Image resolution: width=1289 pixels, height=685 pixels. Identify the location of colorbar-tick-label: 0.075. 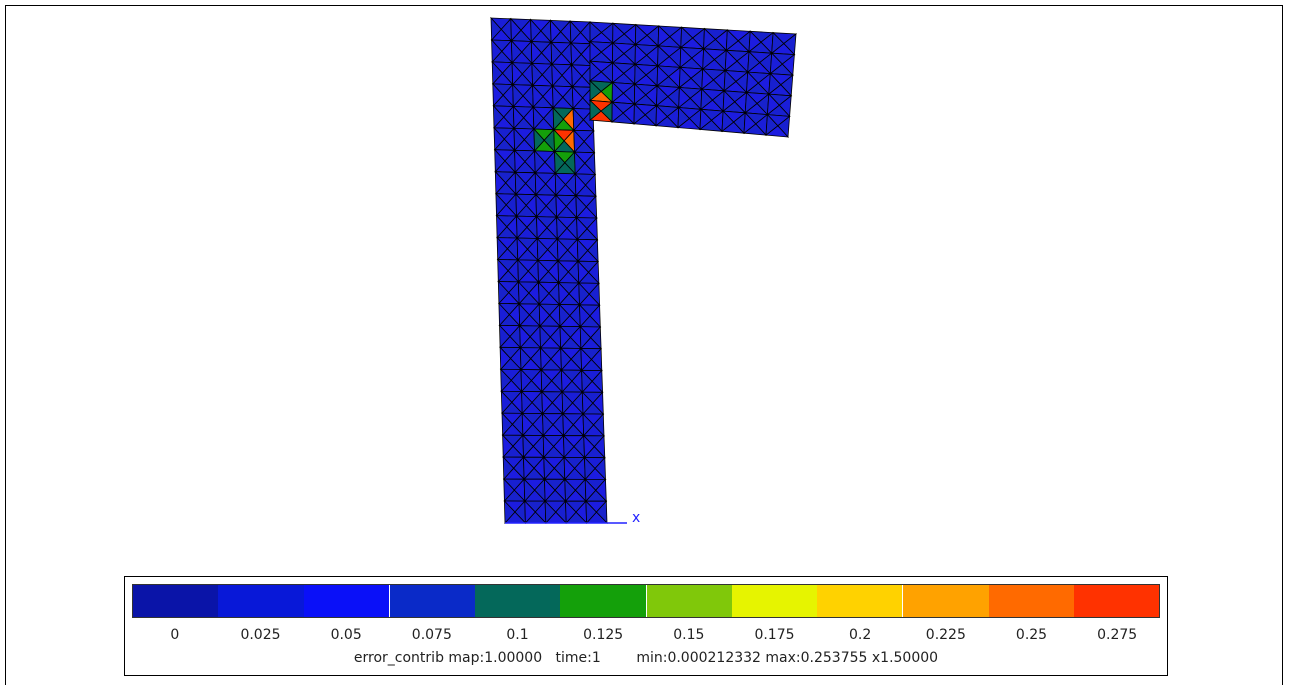
(431, 635).